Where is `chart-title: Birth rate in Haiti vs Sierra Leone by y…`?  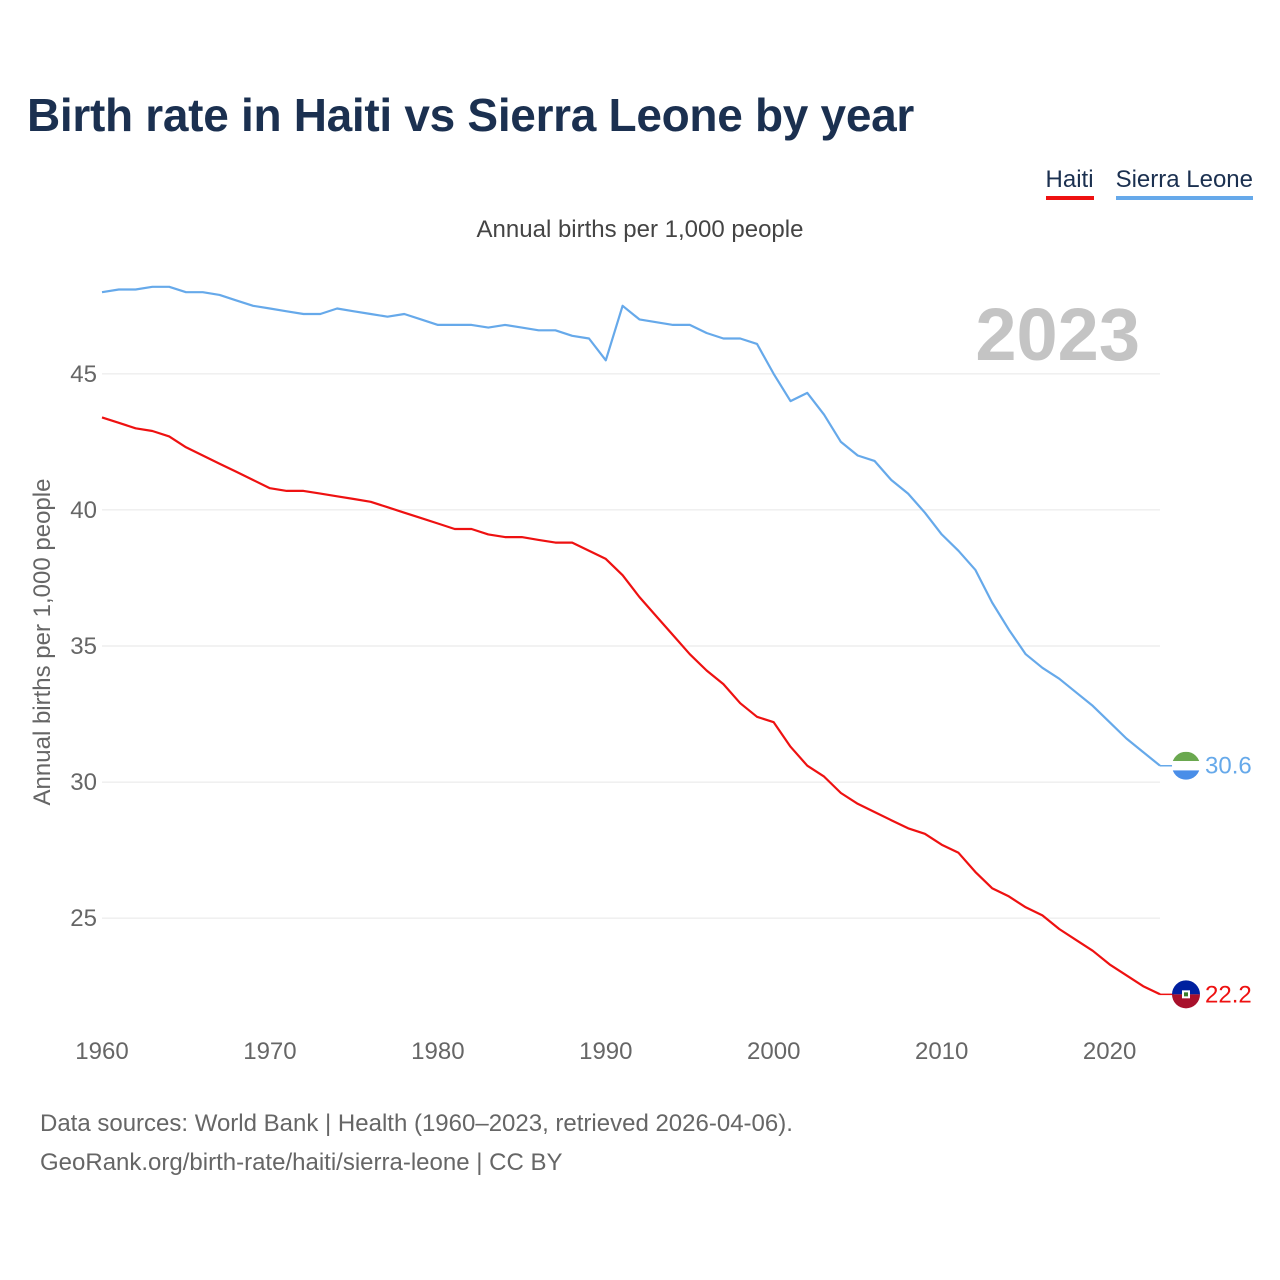 chart-title: Birth rate in Haiti vs Sierra Leone by y… is located at coordinates (470, 115).